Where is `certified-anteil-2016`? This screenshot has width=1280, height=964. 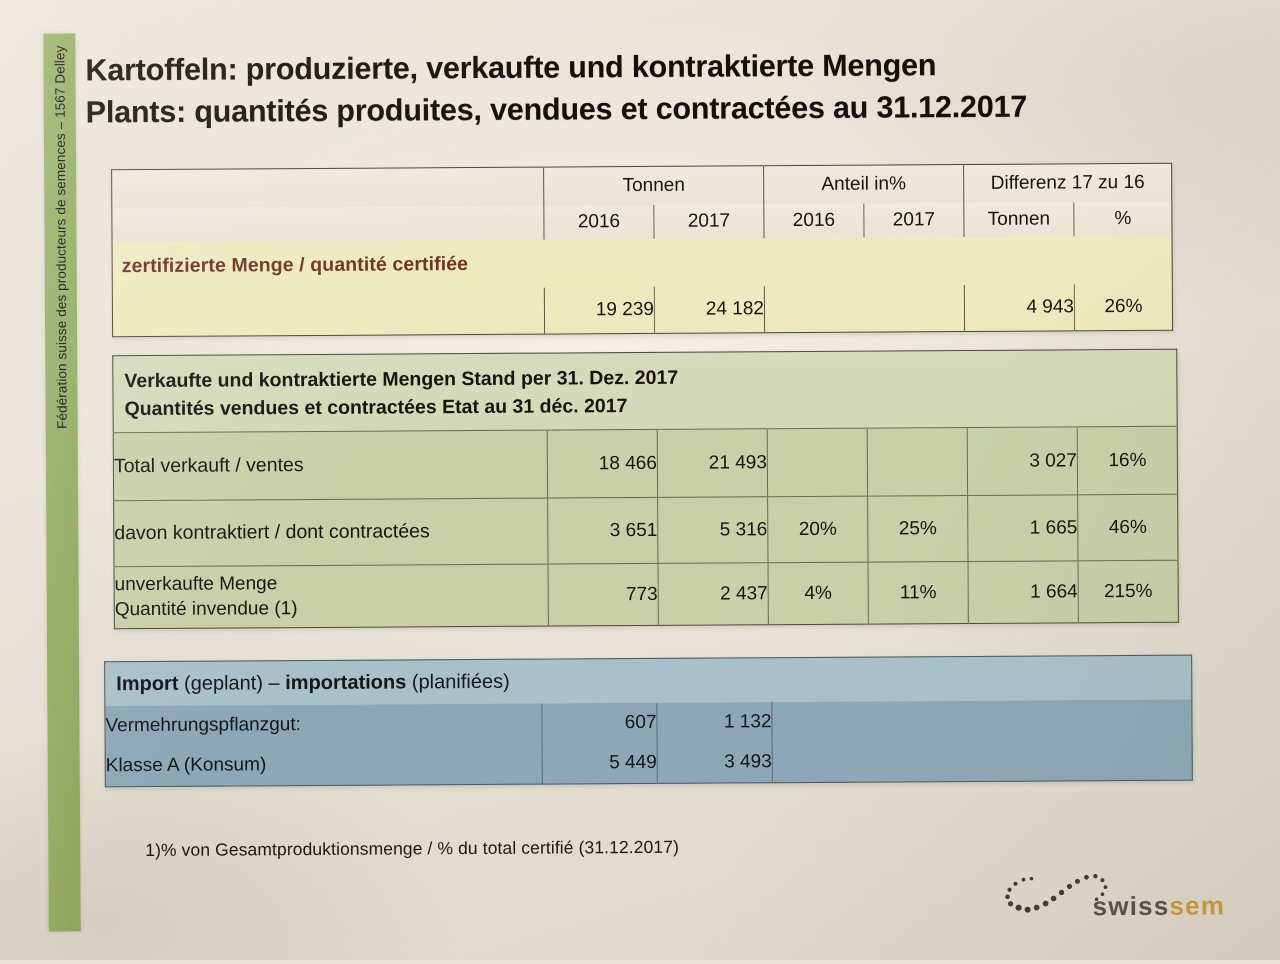 certified-anteil-2016 is located at coordinates (814, 309).